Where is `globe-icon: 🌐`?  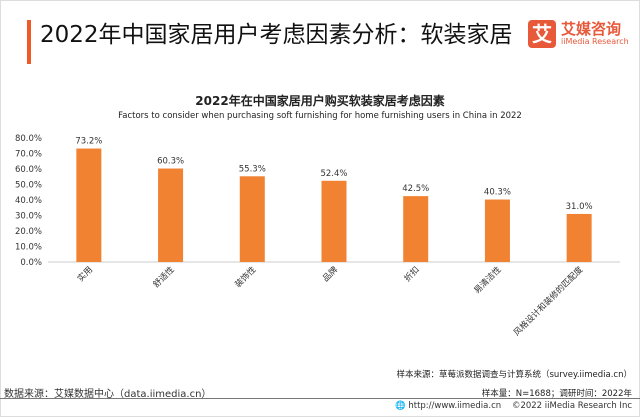 globe-icon: 🌐 is located at coordinates (400, 406).